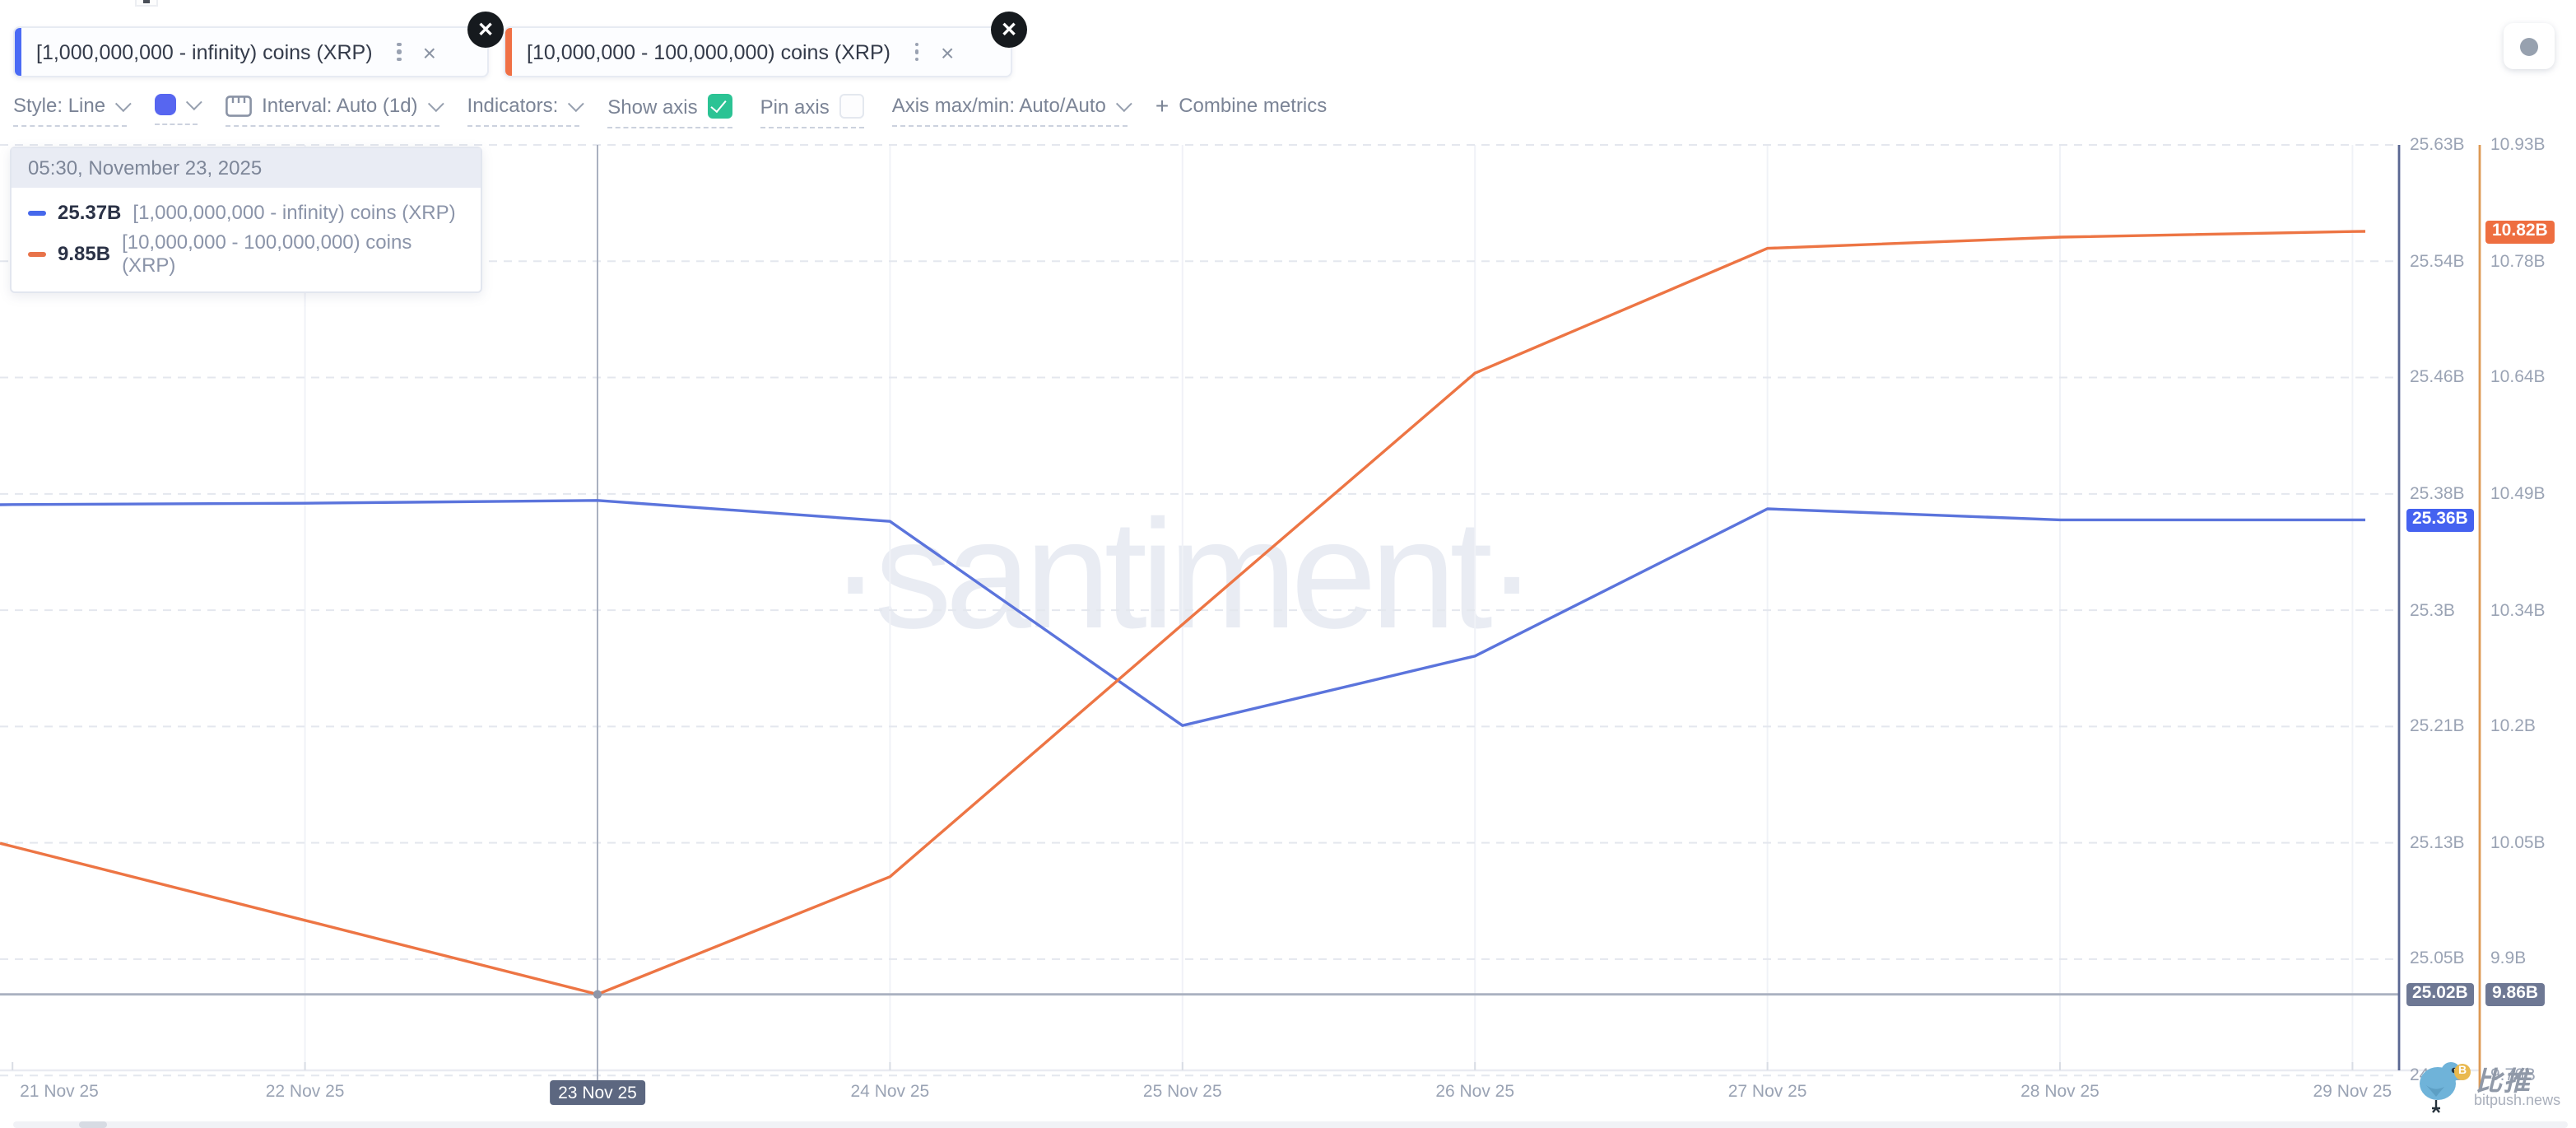 The height and width of the screenshot is (1128, 2576). Describe the element at coordinates (2508, 959) in the screenshot. I see `right-axis-tick-label: 9.9B` at that location.